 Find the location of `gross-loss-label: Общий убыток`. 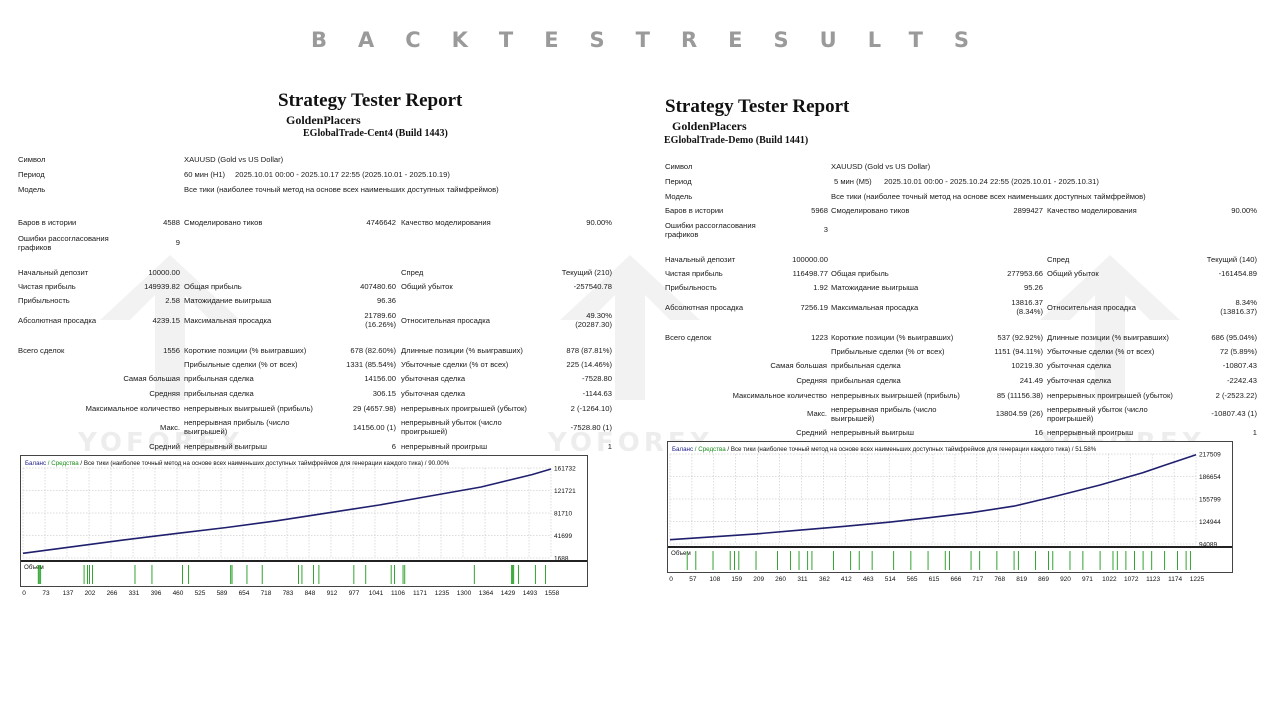

gross-loss-label: Общий убыток is located at coordinates (427, 286).